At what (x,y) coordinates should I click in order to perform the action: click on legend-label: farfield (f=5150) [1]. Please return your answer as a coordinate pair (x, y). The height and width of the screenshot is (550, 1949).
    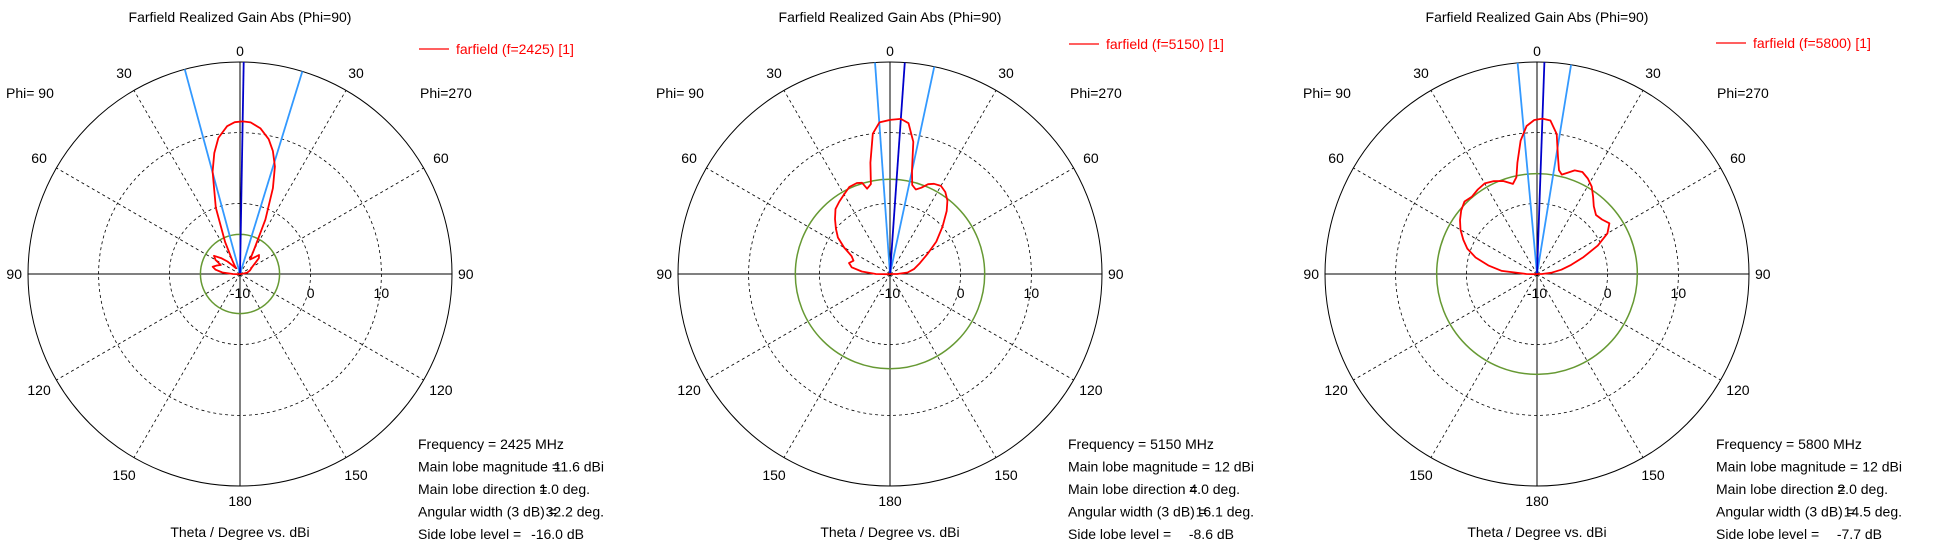
    Looking at the image, I should click on (1165, 44).